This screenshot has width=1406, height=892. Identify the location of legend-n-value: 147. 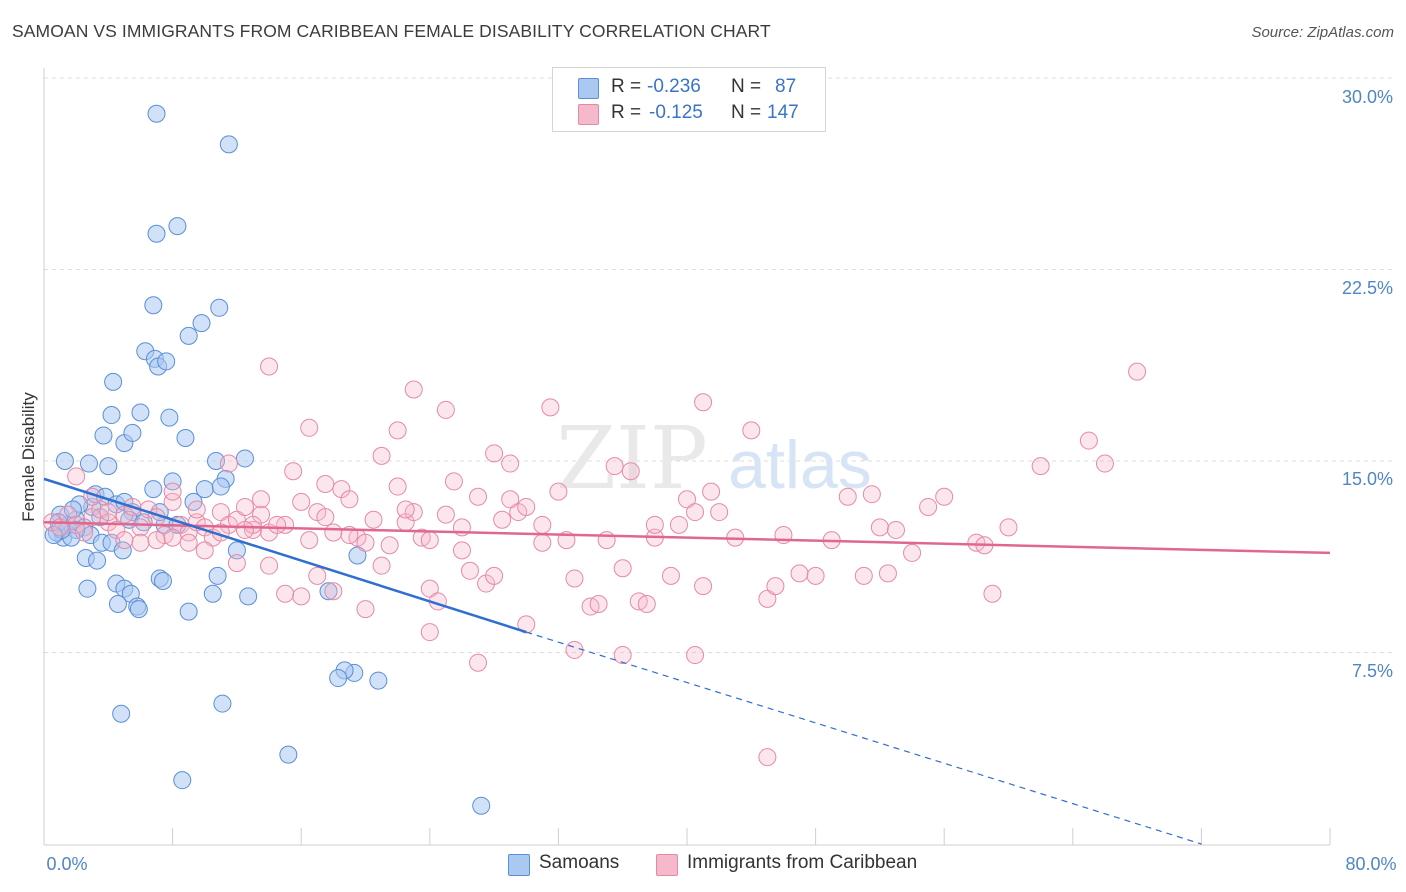
(783, 112).